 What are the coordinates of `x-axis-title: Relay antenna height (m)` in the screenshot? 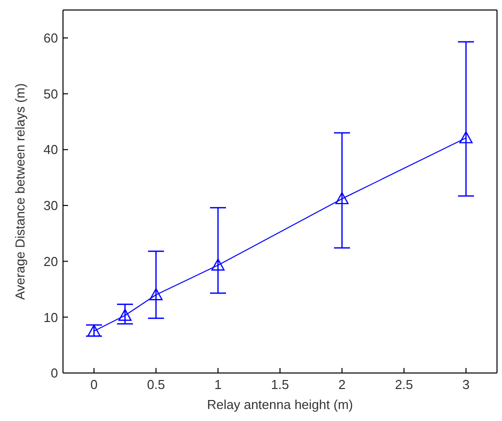 It's located at (280, 404).